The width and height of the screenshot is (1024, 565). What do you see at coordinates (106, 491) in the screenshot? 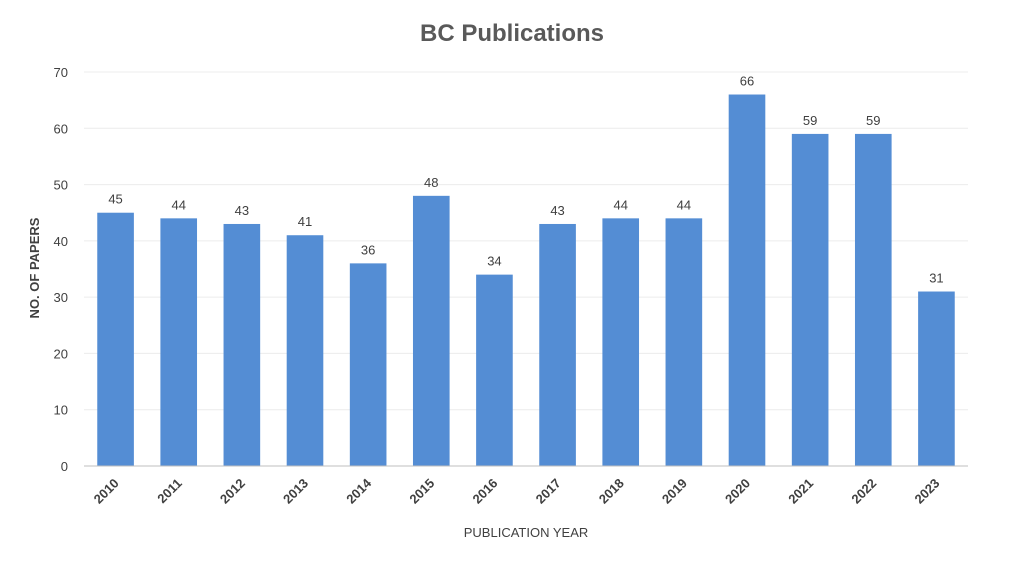
I see `x-tick-label-2010: 2010` at bounding box center [106, 491].